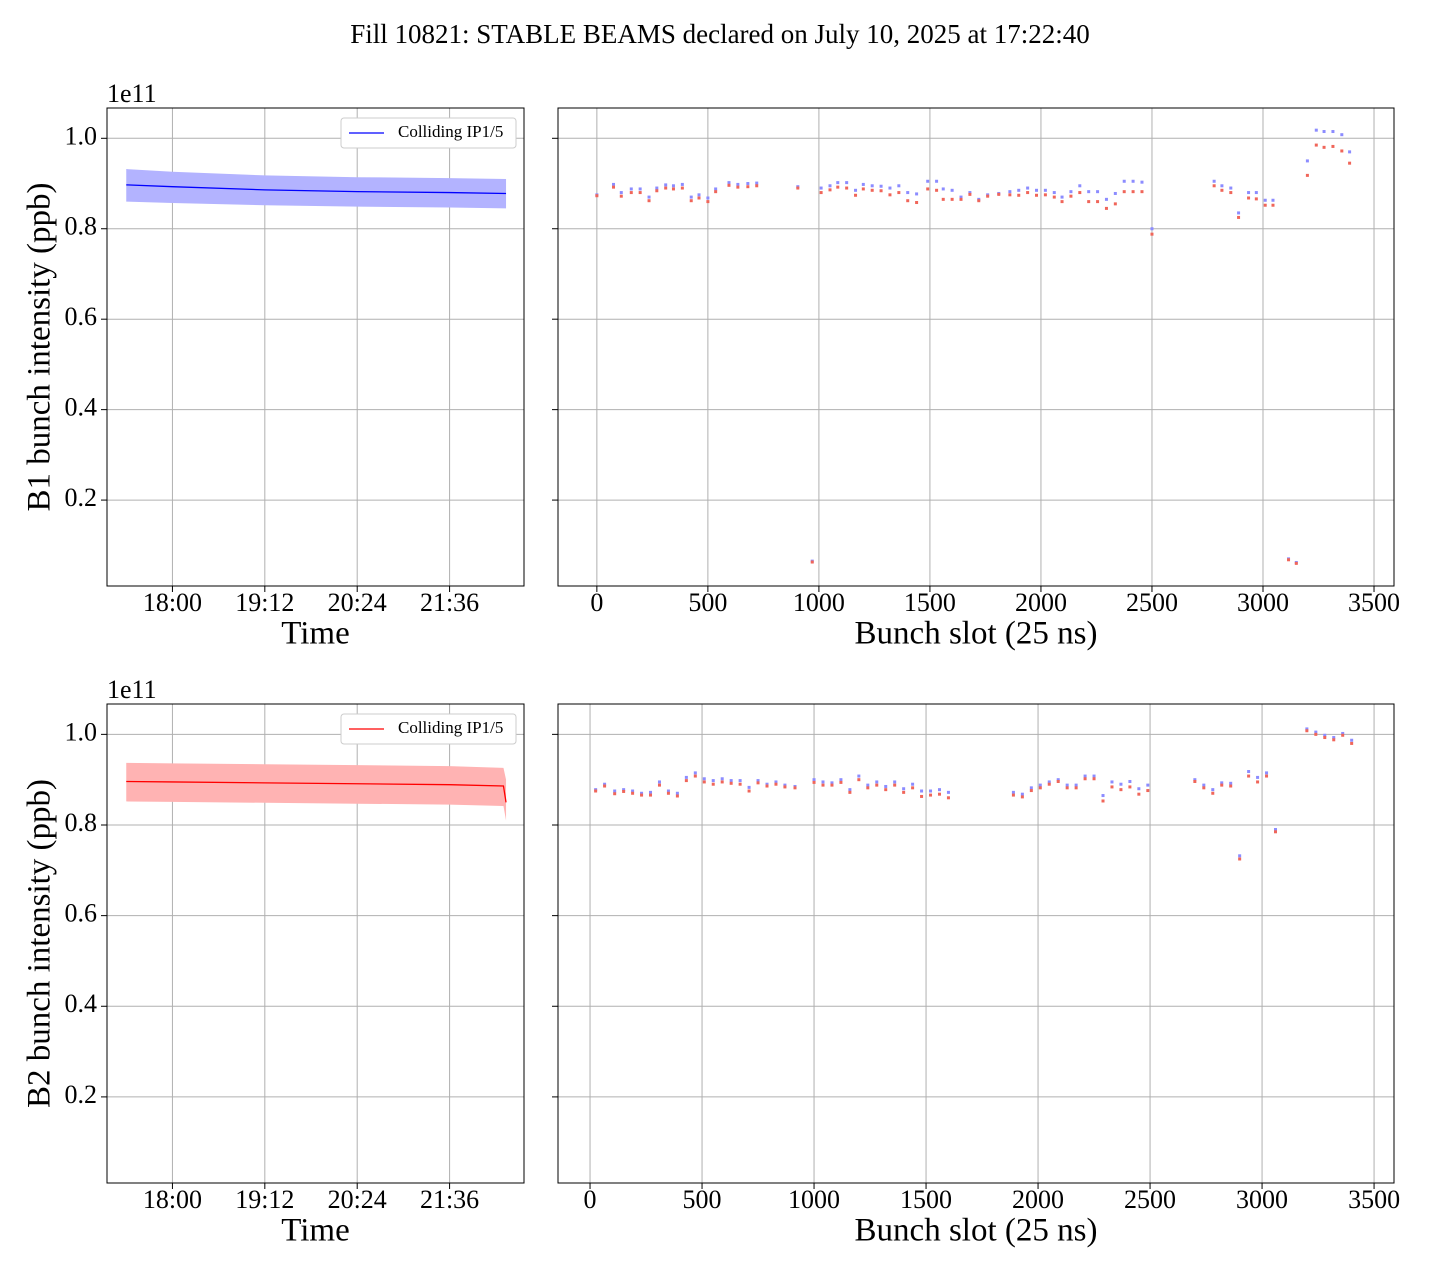  I want to click on x-tick-label: 18:00, so click(172, 602).